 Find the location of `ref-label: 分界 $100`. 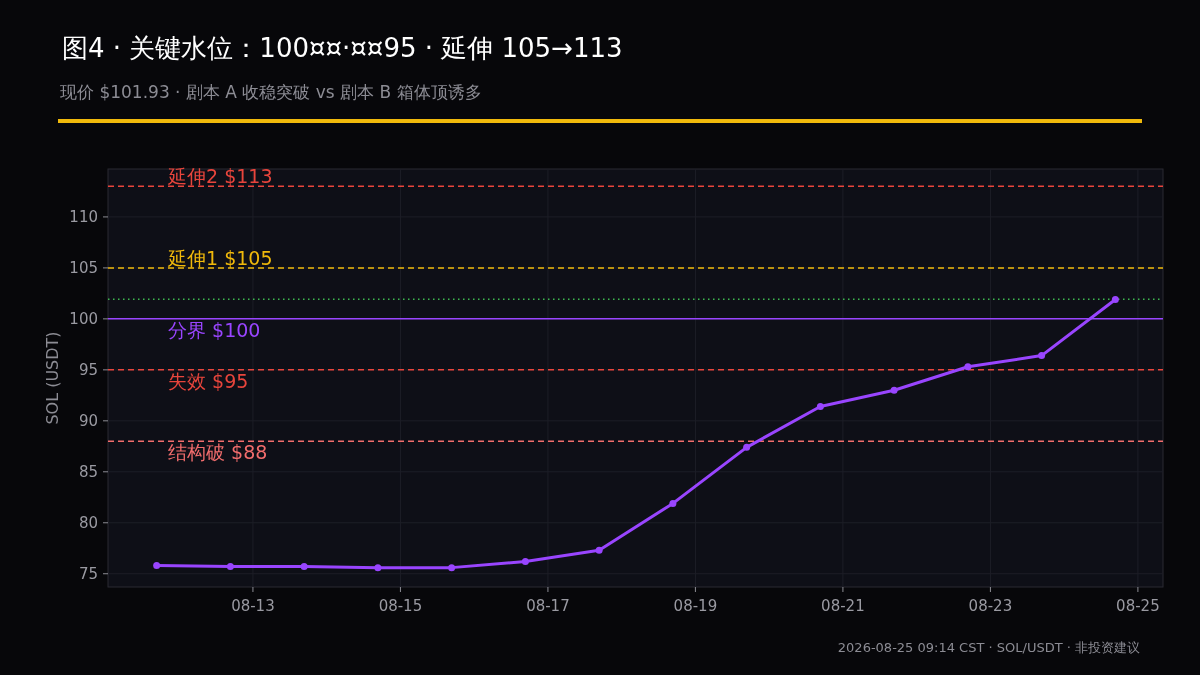

ref-label: 分界 $100 is located at coordinates (214, 329).